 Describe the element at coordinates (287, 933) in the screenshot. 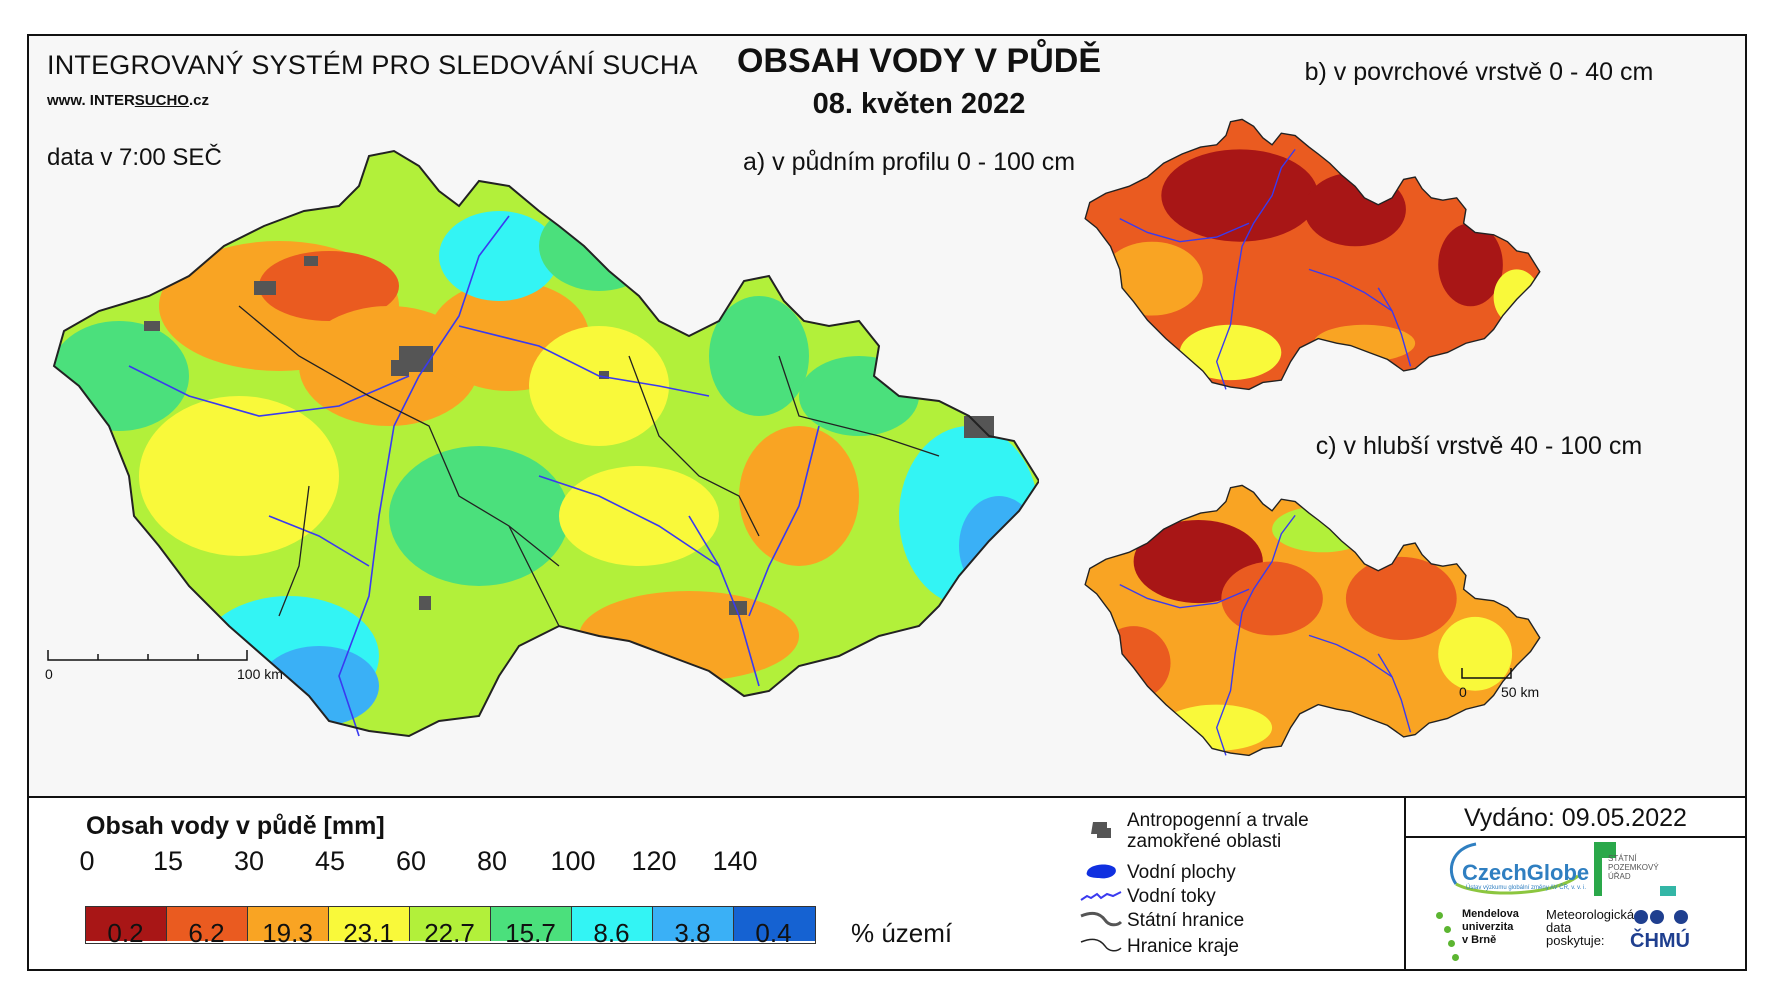

I see `legend-percent: 19.3` at that location.